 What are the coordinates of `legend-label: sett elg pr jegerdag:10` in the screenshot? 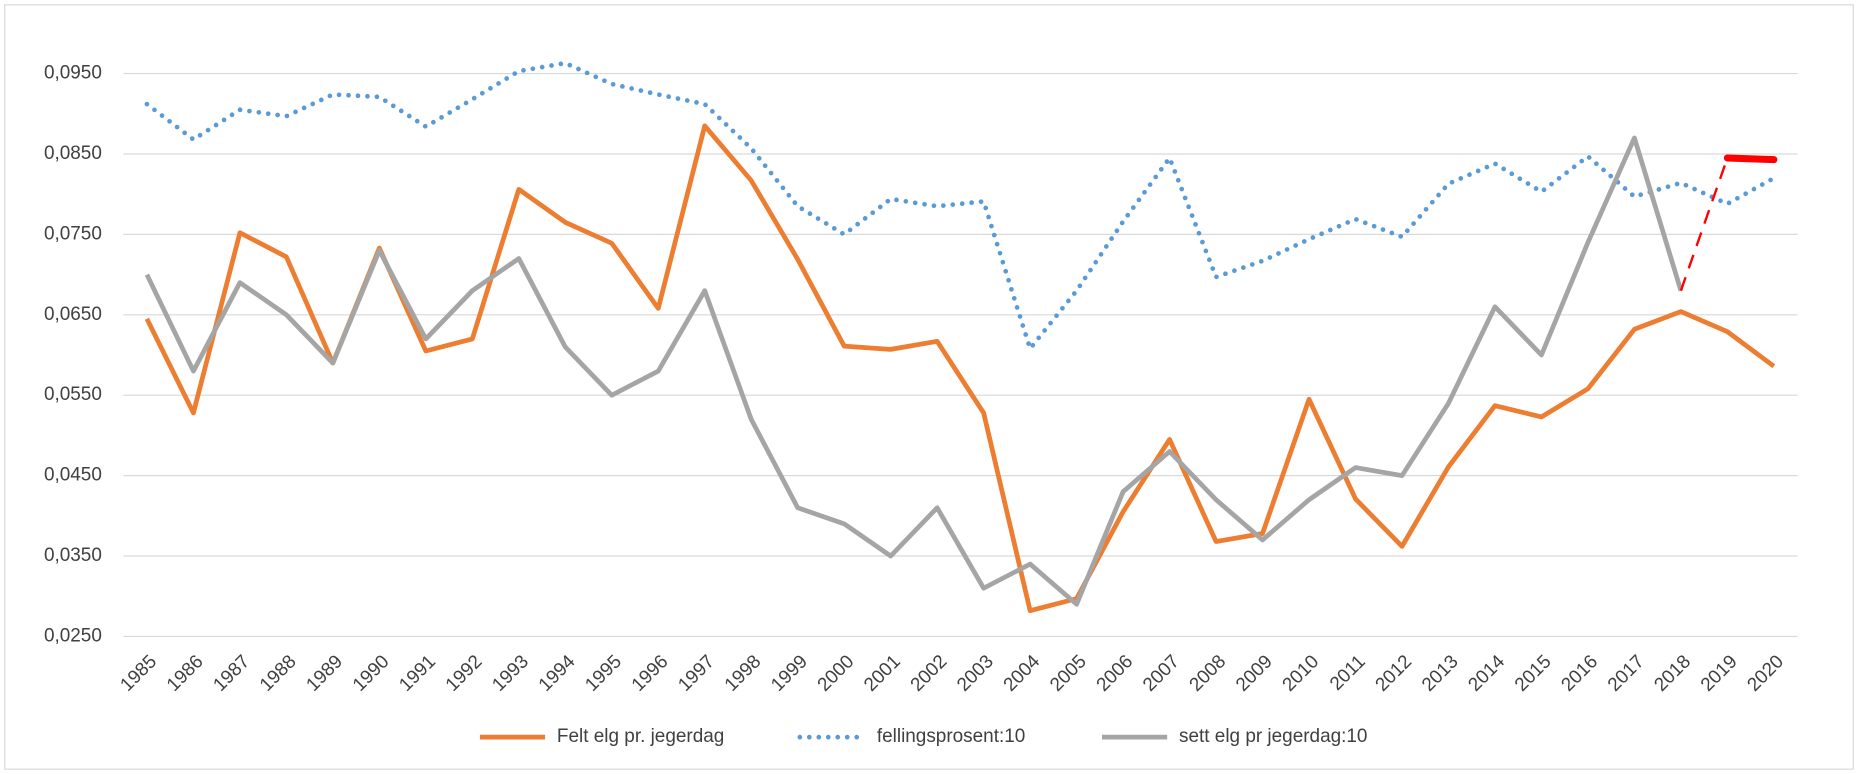 It's located at (1273, 736).